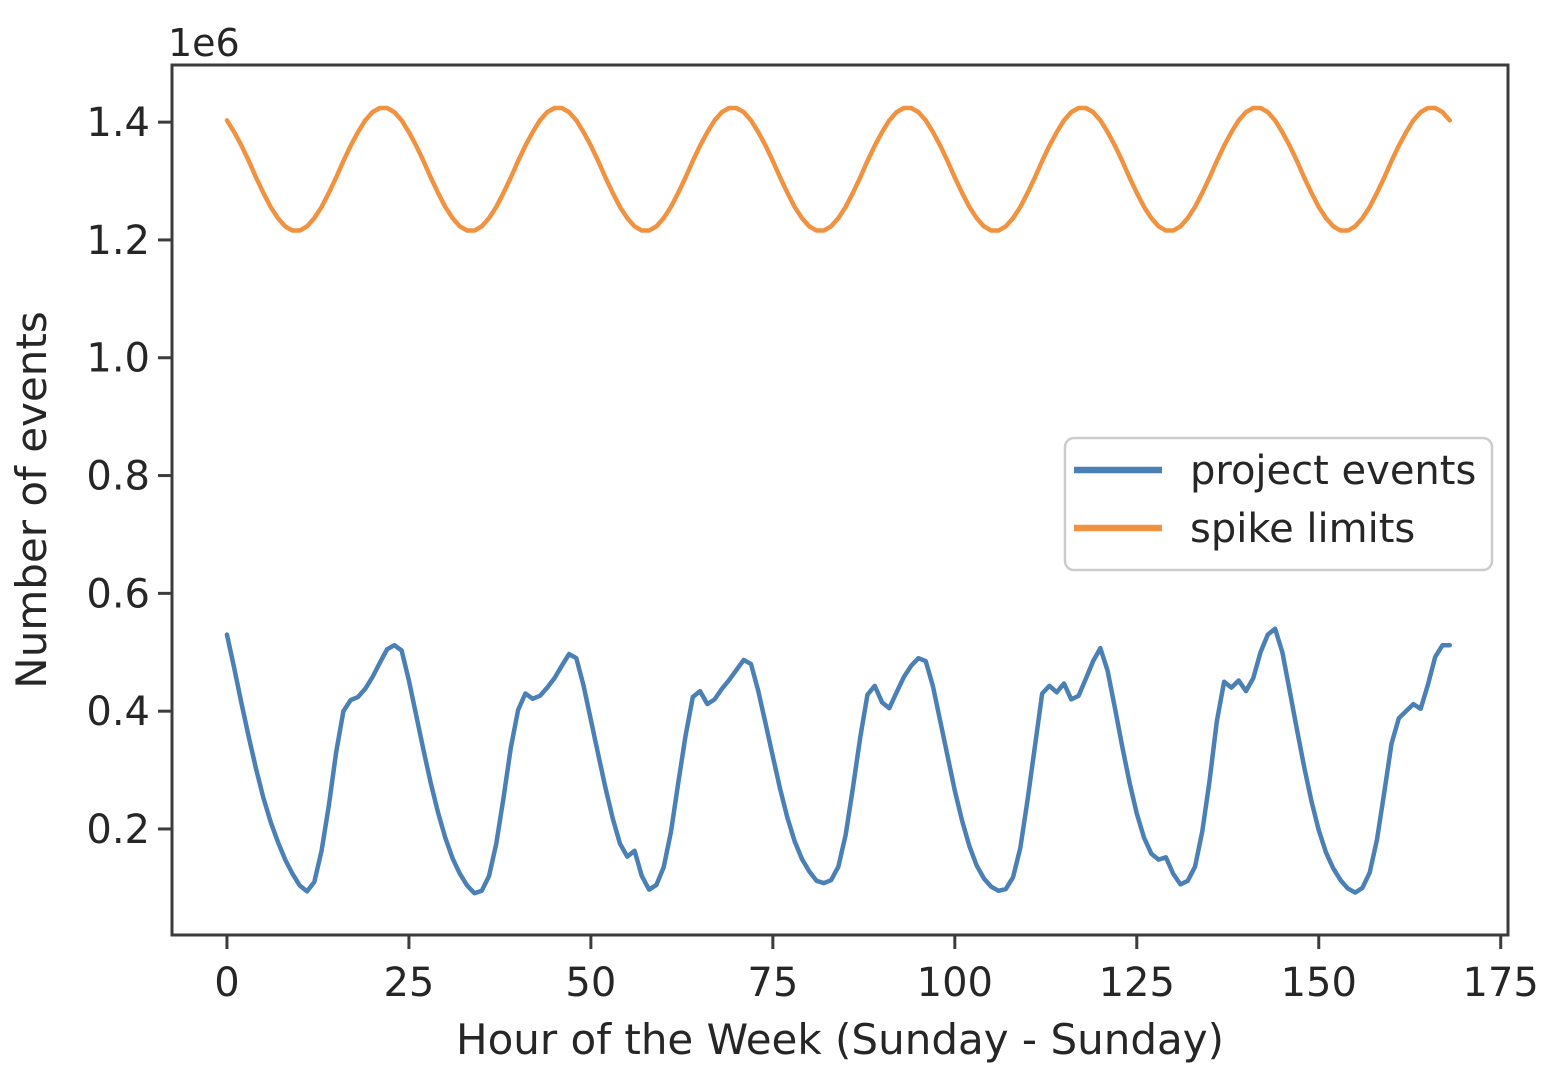 The width and height of the screenshot is (1564, 1084). What do you see at coordinates (955, 983) in the screenshot?
I see `x-tick-label-100: 100` at bounding box center [955, 983].